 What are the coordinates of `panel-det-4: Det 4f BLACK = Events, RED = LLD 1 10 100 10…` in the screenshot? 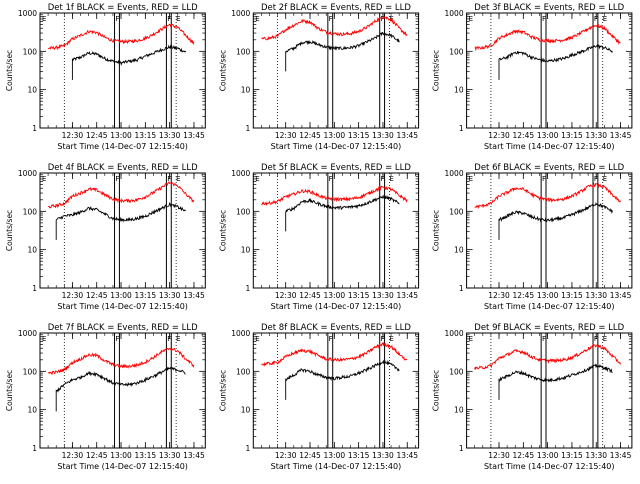 It's located at (105, 237).